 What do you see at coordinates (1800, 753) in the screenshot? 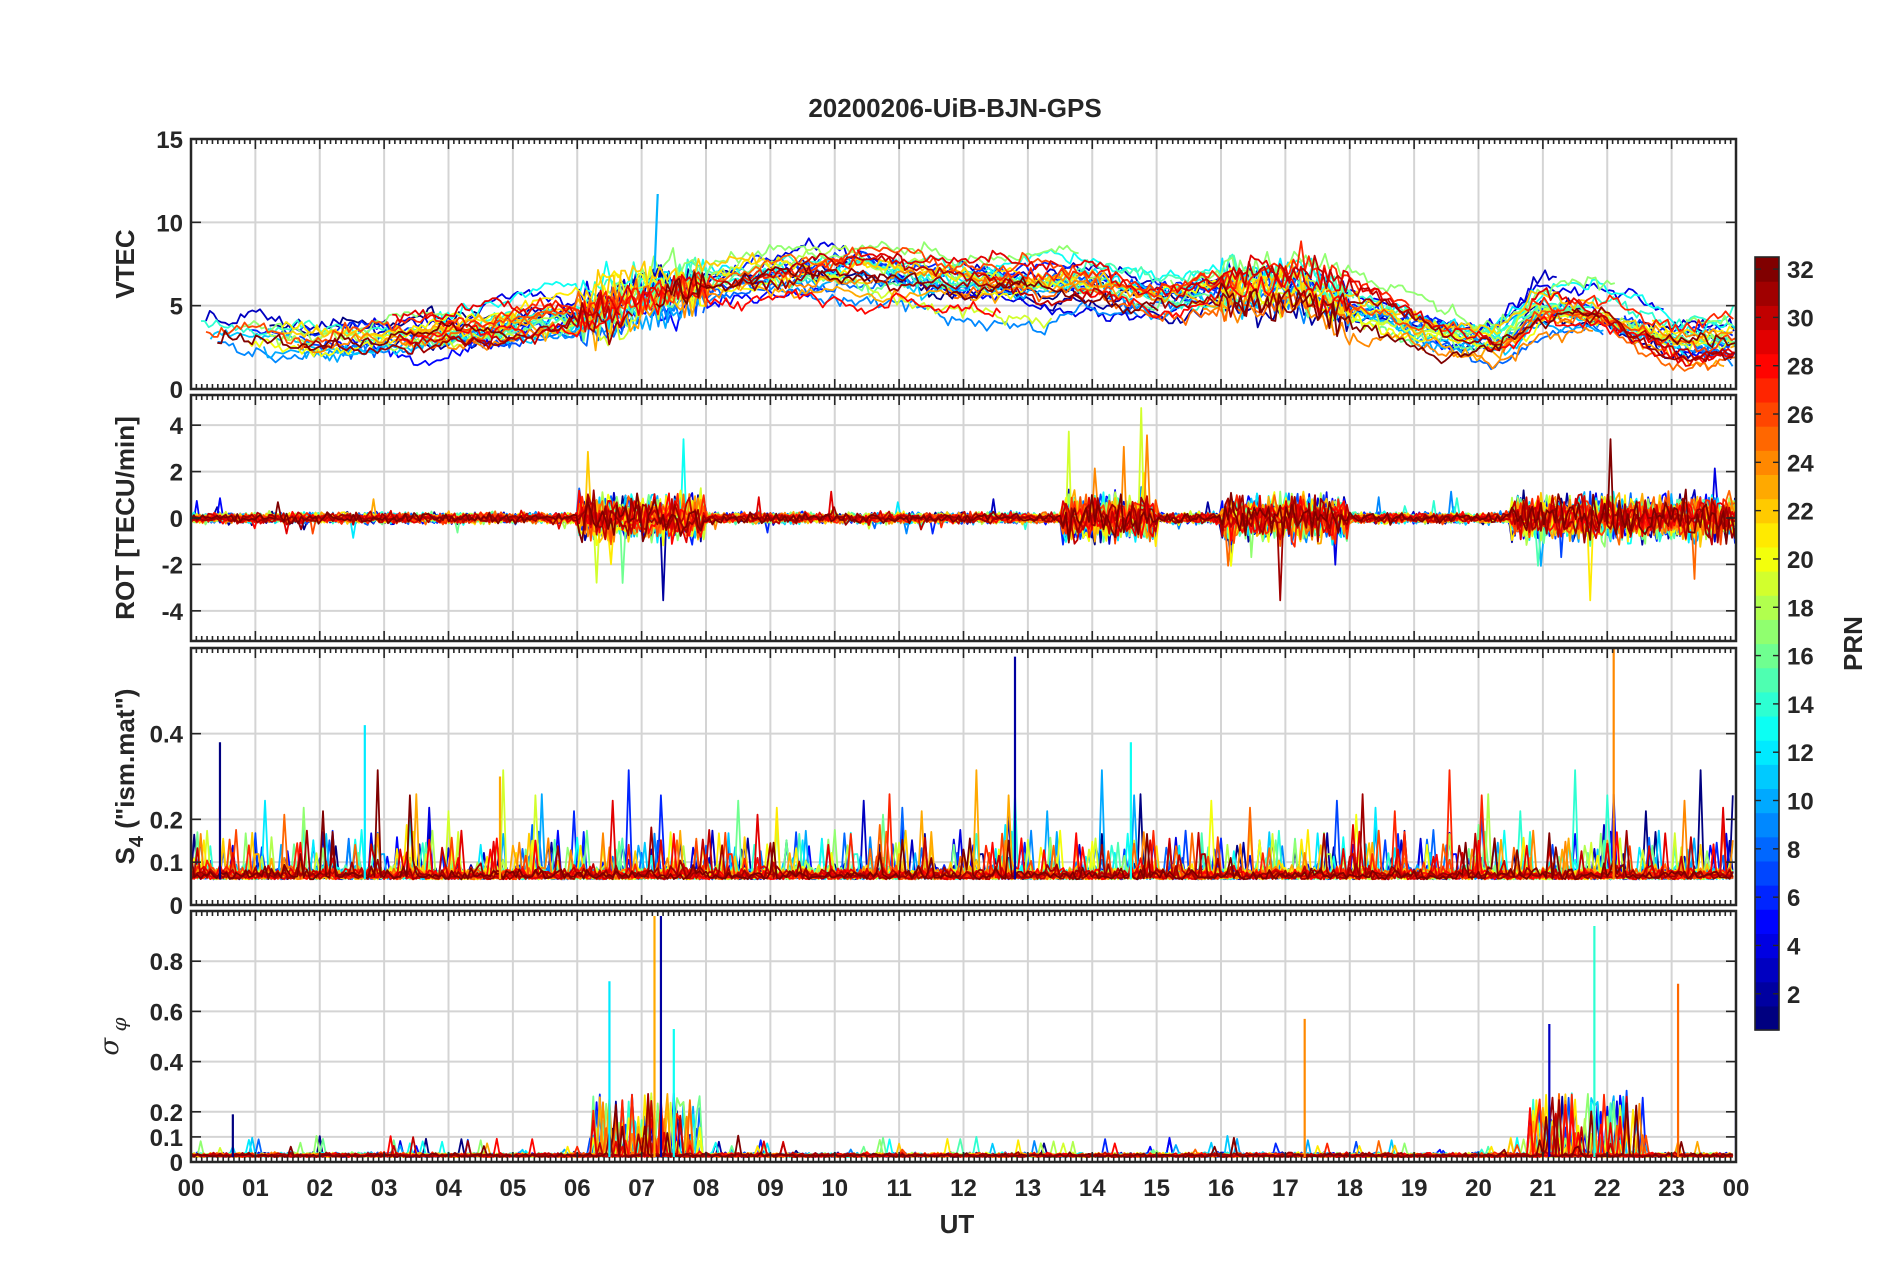
I see `colorbar-tick-label: 12` at bounding box center [1800, 753].